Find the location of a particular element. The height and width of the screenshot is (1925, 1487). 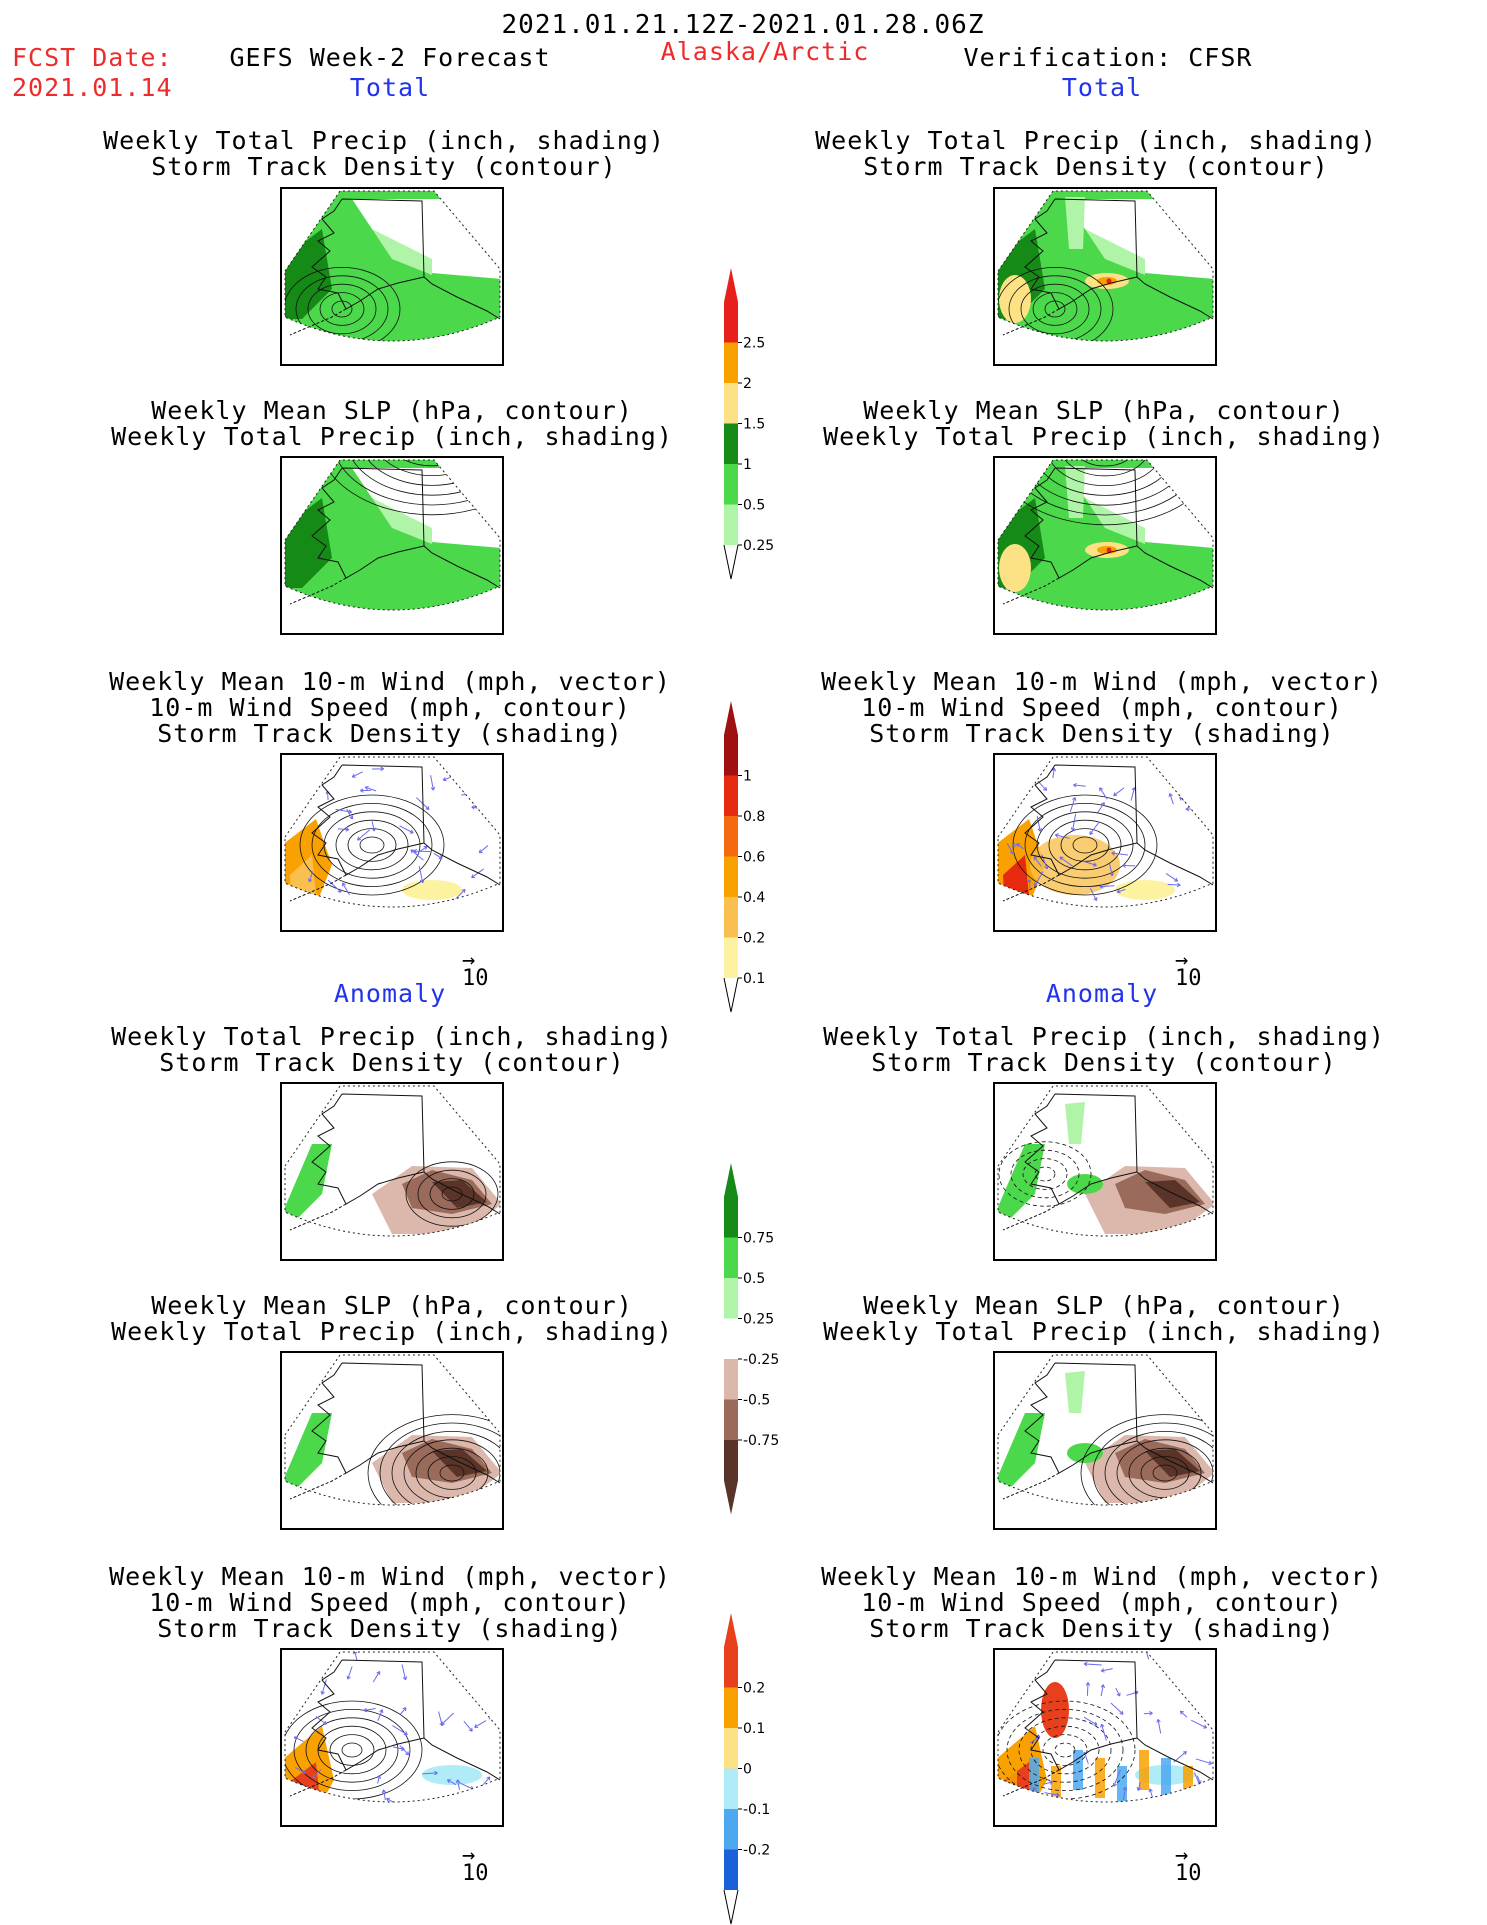

colorbar-tail is located at coordinates (731, 1907).